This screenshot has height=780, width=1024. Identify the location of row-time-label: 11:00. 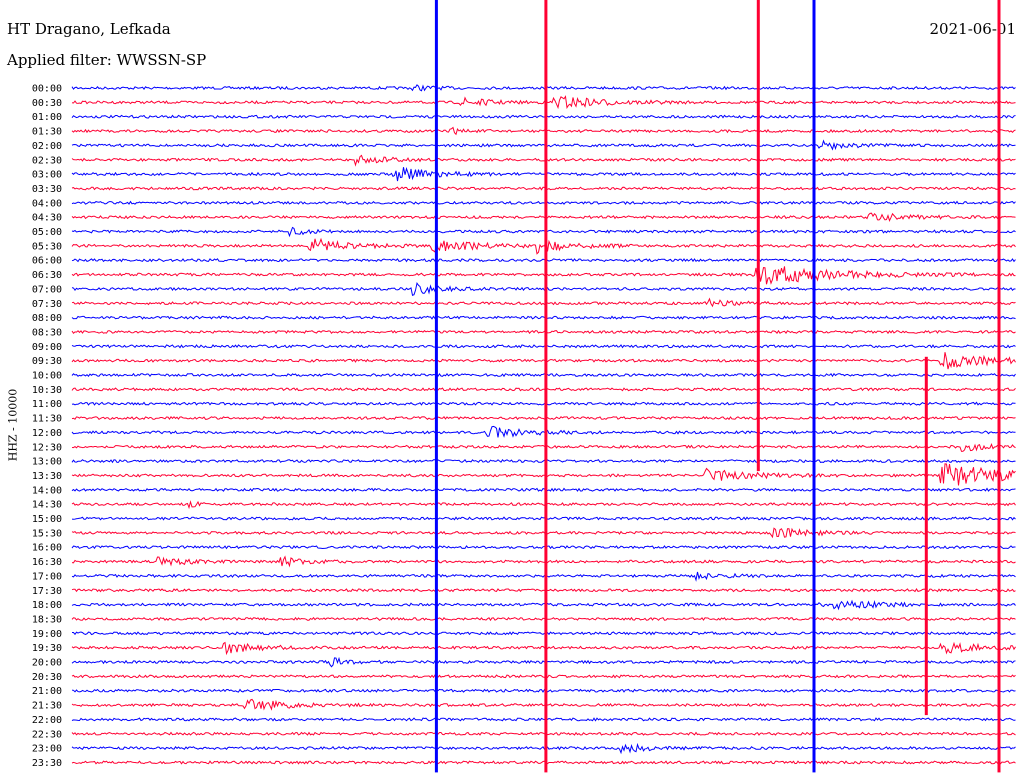
(47, 404).